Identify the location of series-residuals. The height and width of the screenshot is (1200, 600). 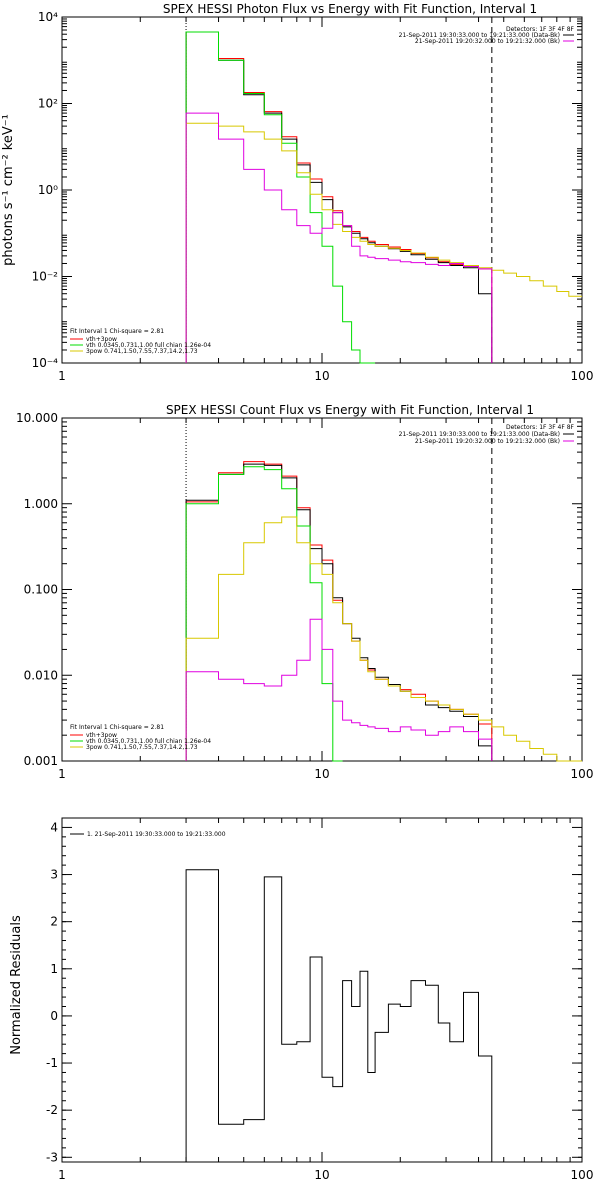
(339, 1015).